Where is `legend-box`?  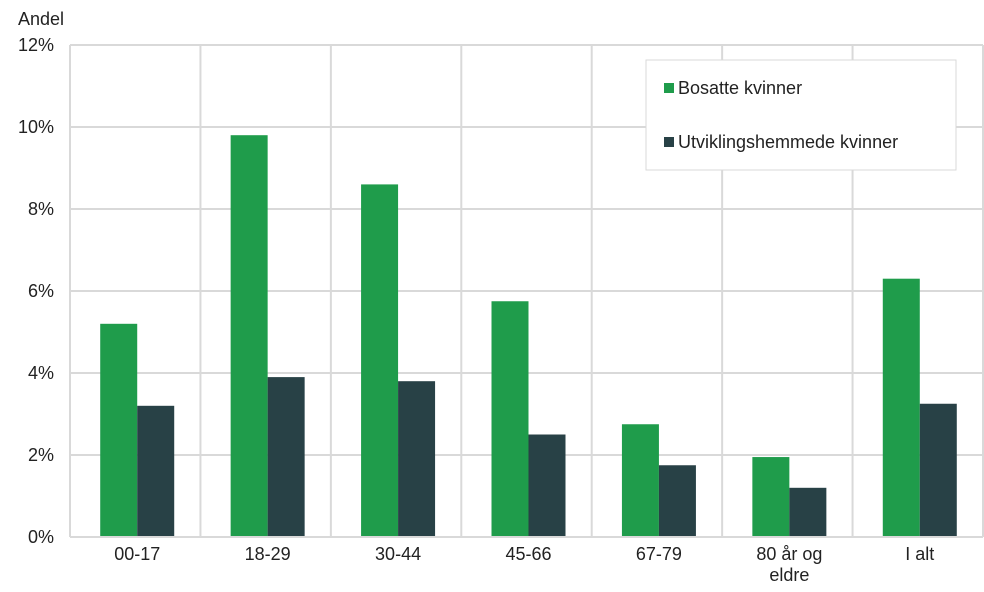 legend-box is located at coordinates (801, 115).